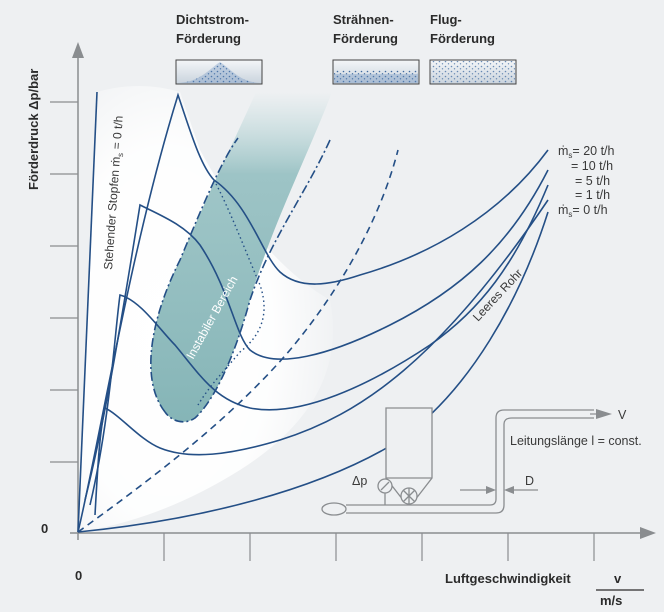  What do you see at coordinates (87, 312) in the screenshot?
I see `curve-standing-plug` at bounding box center [87, 312].